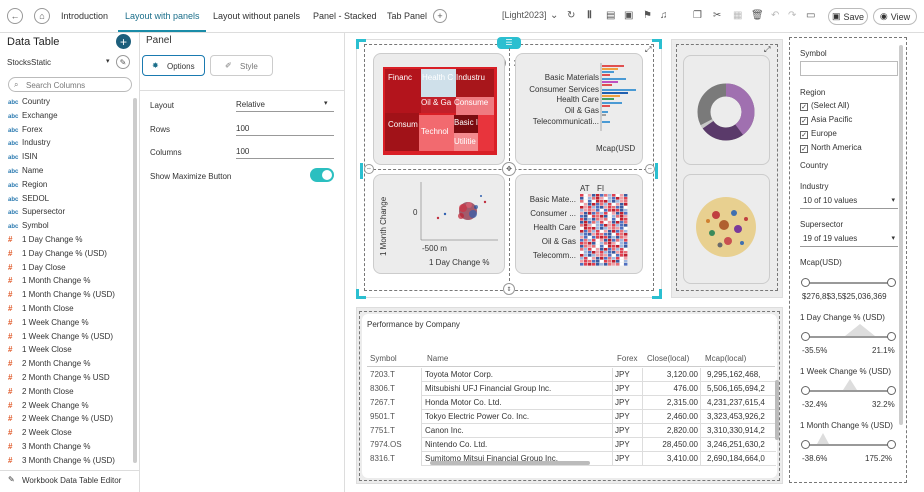 The width and height of the screenshot is (924, 492). I want to click on field-item: #1 Month Change % (USD), so click(61, 294).